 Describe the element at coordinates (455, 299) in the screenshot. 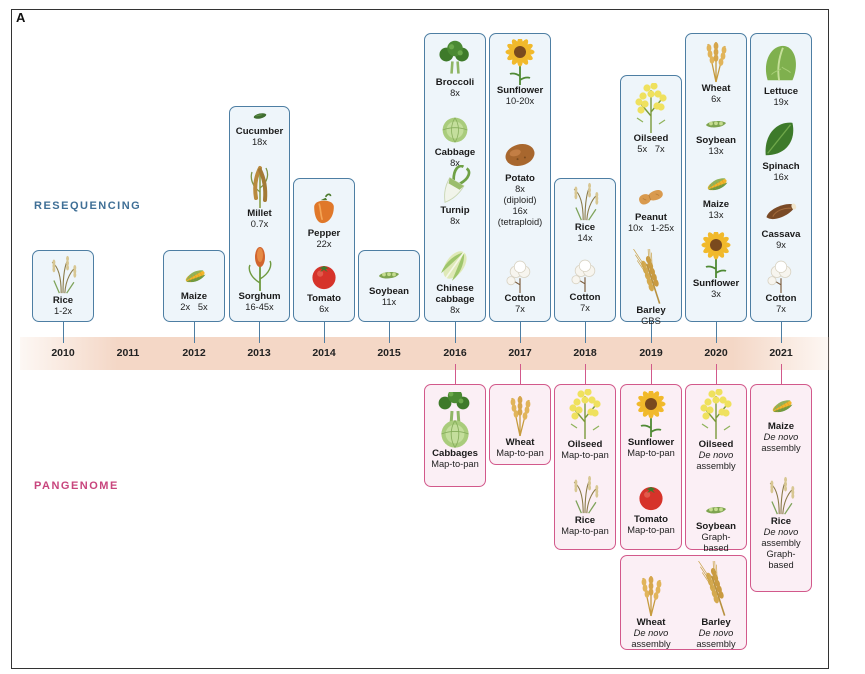

I see `crop-name-line: cabbage` at that location.